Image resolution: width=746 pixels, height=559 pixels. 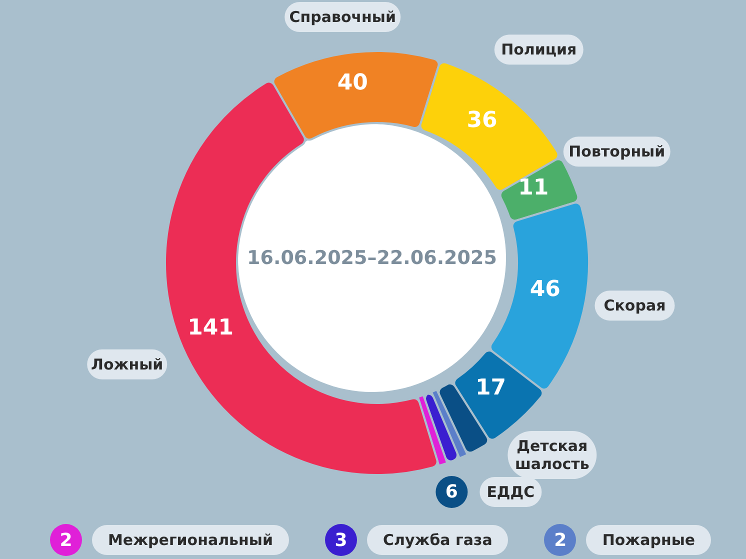 I want to click on slice-label: Ложный, so click(x=127, y=364).